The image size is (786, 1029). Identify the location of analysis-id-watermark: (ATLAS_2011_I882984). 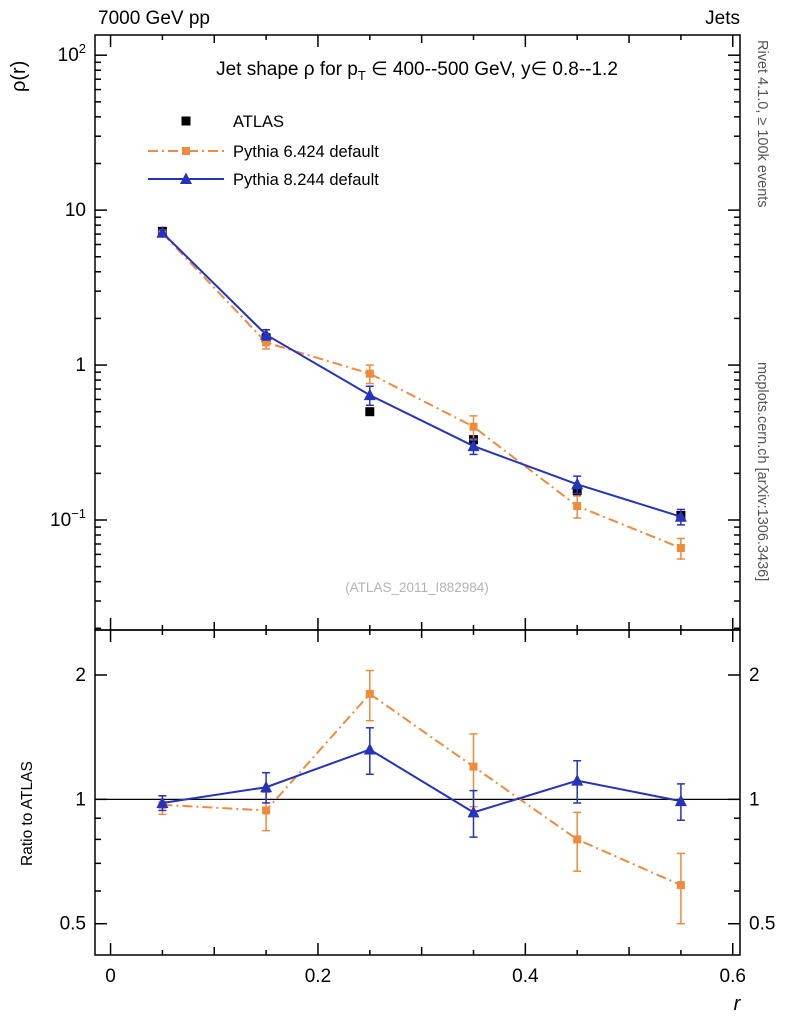
(417, 587).